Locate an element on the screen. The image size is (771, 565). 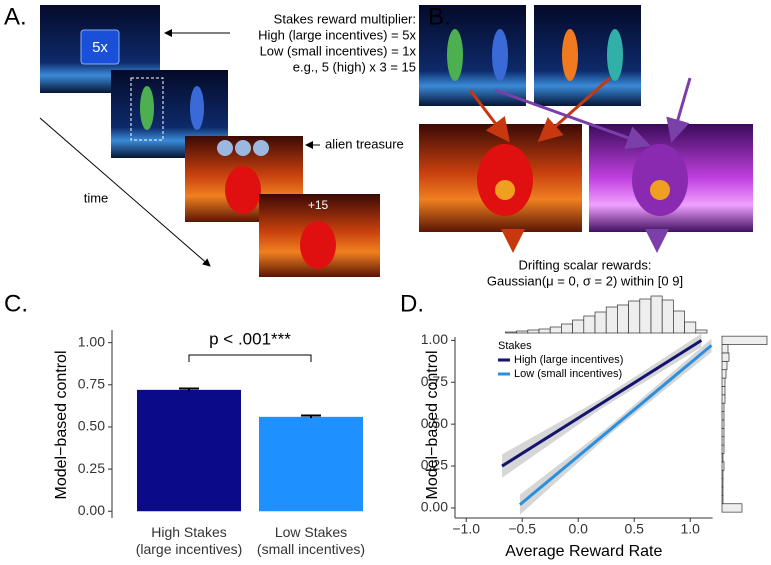
x-tick-label: 0.0 is located at coordinates (578, 529).